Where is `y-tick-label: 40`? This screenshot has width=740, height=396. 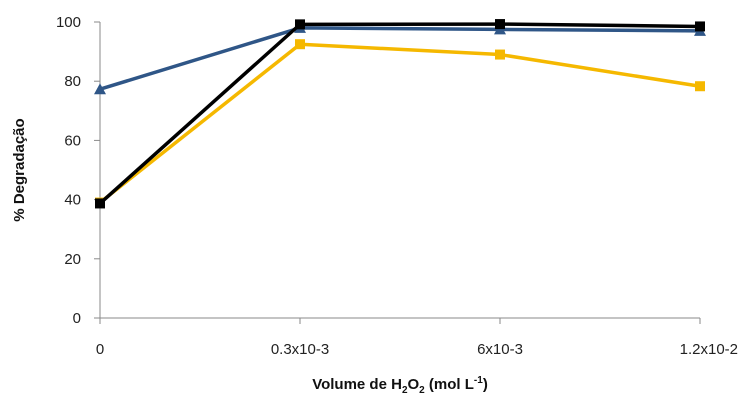
y-tick-label: 40 is located at coordinates (72, 200).